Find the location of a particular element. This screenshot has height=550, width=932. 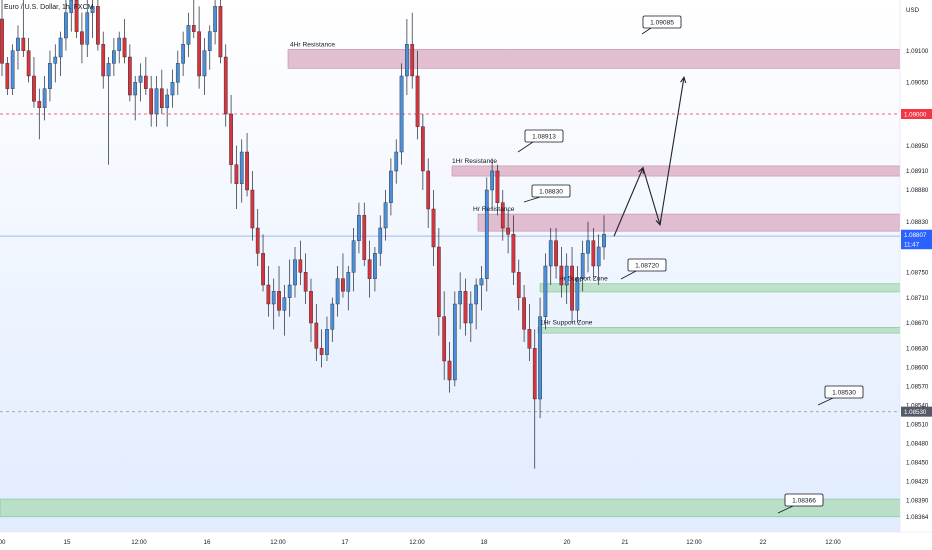

projection-path is located at coordinates (649, 157).